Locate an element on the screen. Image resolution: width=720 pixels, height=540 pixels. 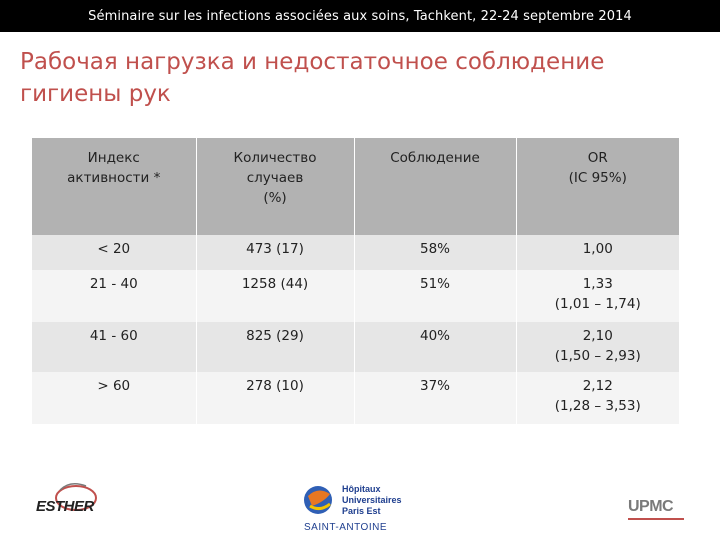
odds-ratio-value: 2,10 is located at coordinates (597, 336).